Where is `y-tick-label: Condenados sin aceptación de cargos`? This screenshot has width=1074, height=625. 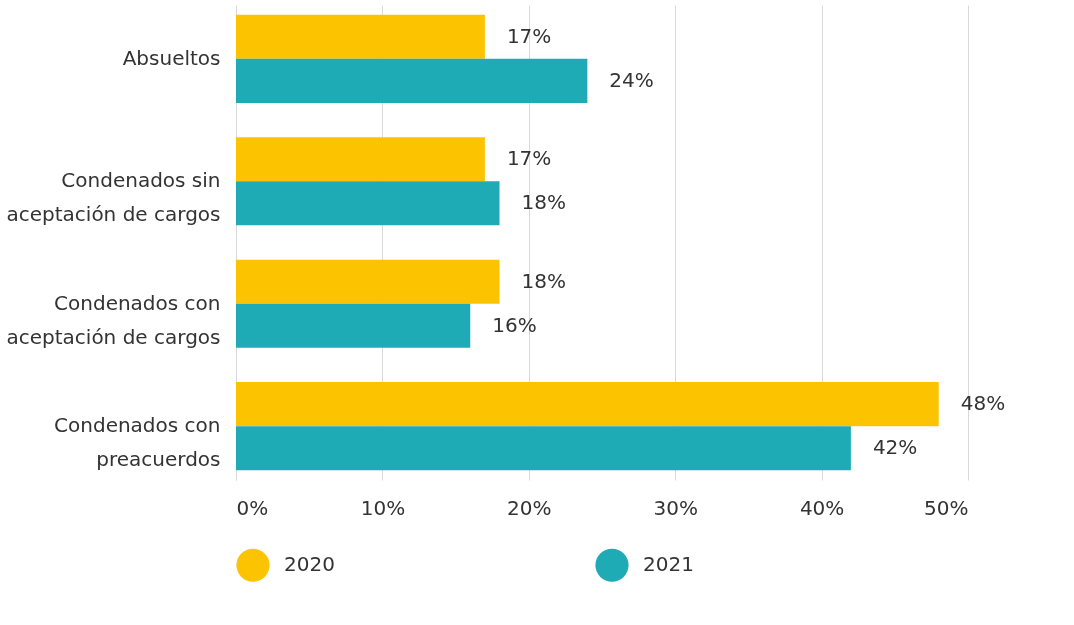 y-tick-label: Condenados sin aceptación de cargos is located at coordinates (113, 197).